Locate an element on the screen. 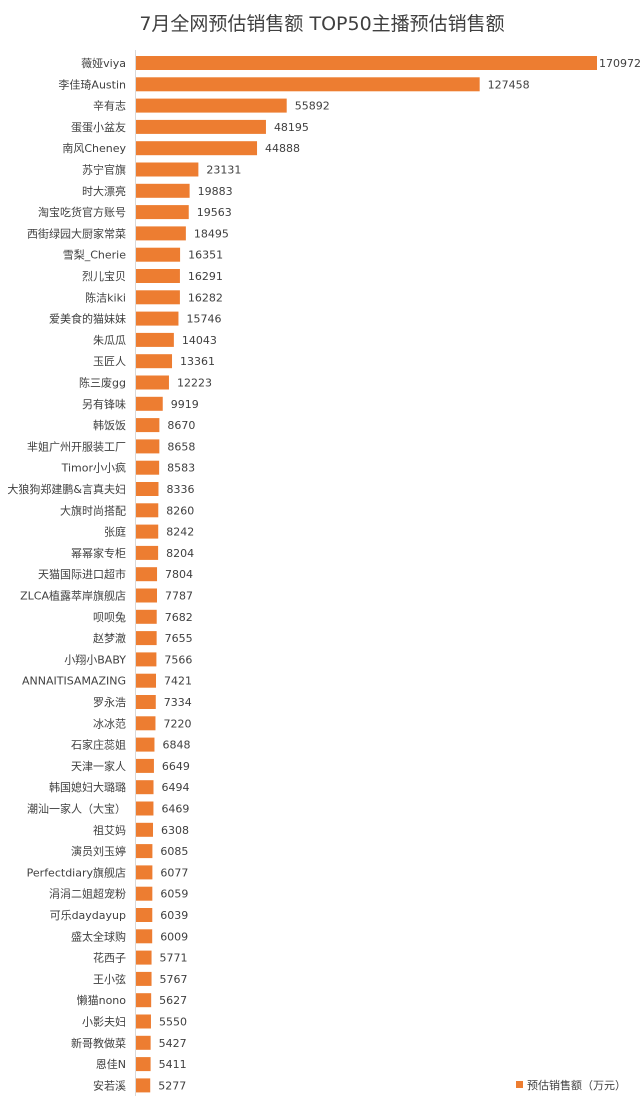 Image resolution: width=640 pixels, height=1100 pixels. data-label: 5771 is located at coordinates (174, 958).